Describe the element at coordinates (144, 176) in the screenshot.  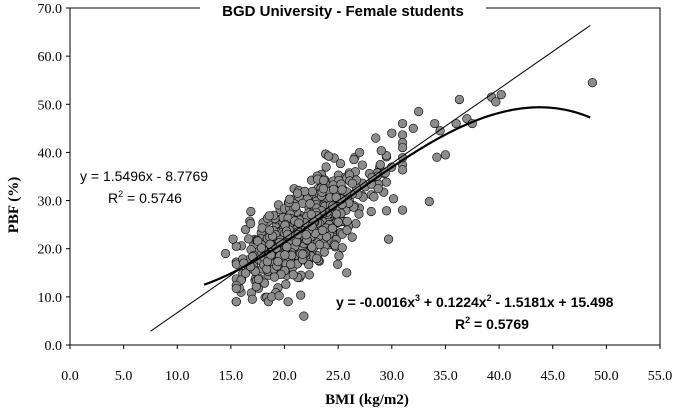
I see `linear-equation: y = 1.5496x - 8.7769` at that location.